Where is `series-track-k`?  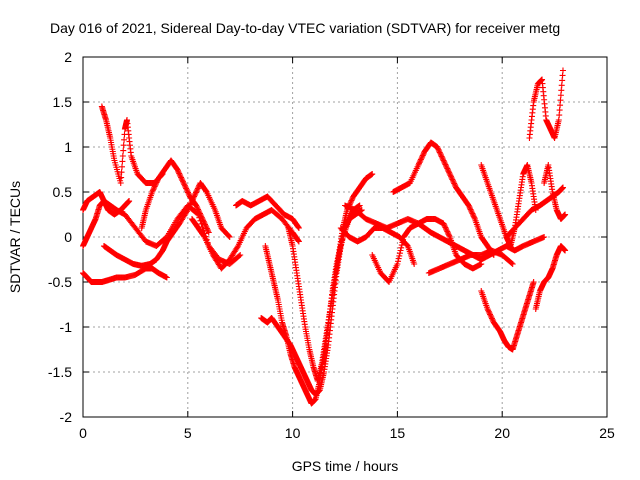
series-track-k is located at coordinates (330, 277).